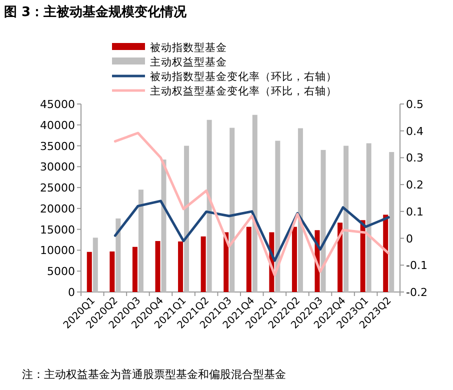 The image size is (453, 390). Describe the element at coordinates (57, 251) in the screenshot. I see `y-tick-label: 10000` at that location.